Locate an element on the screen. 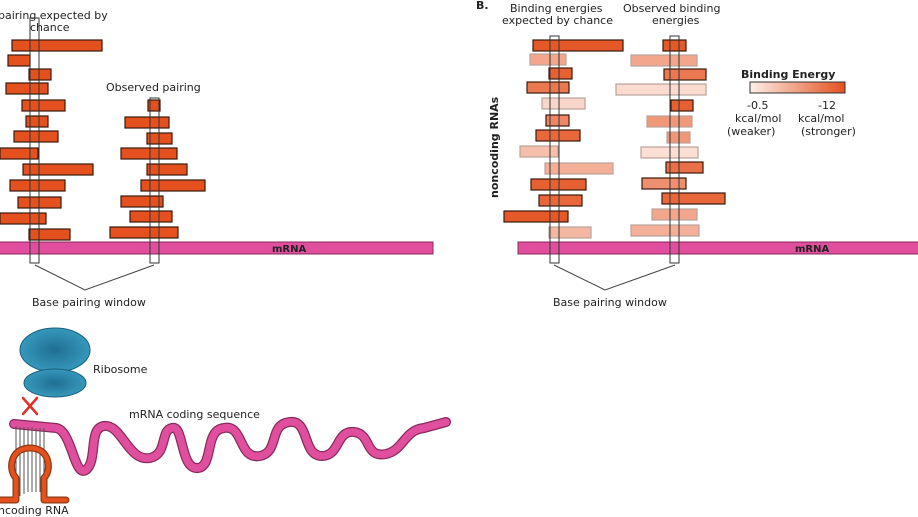  panel-a-observed-bars is located at coordinates (157, 169).